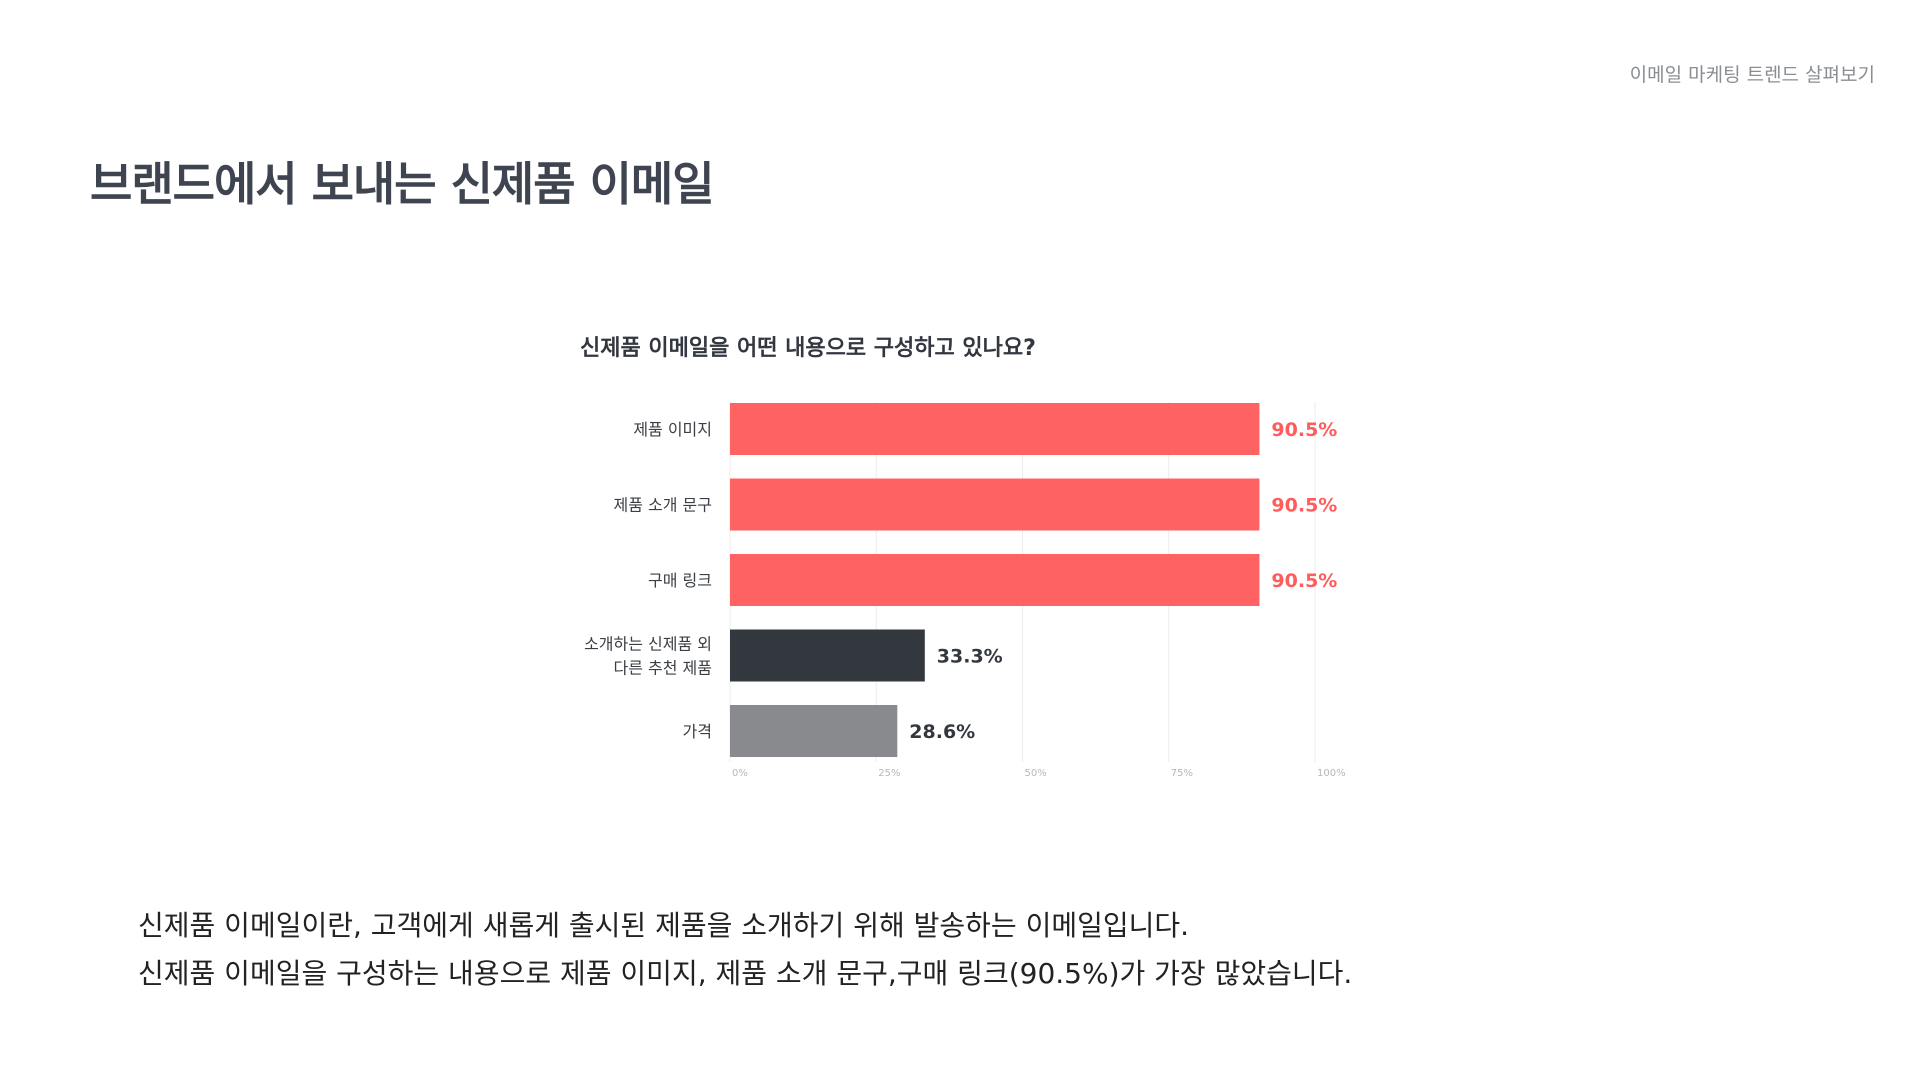  What do you see at coordinates (1331, 773) in the screenshot?
I see `x-tick-label: 100%` at bounding box center [1331, 773].